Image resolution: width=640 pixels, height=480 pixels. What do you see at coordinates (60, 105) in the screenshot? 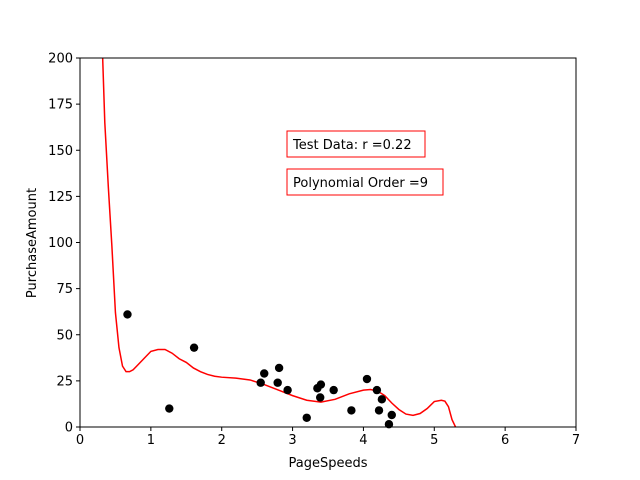
I see `y-tick-label: 175` at bounding box center [60, 105].